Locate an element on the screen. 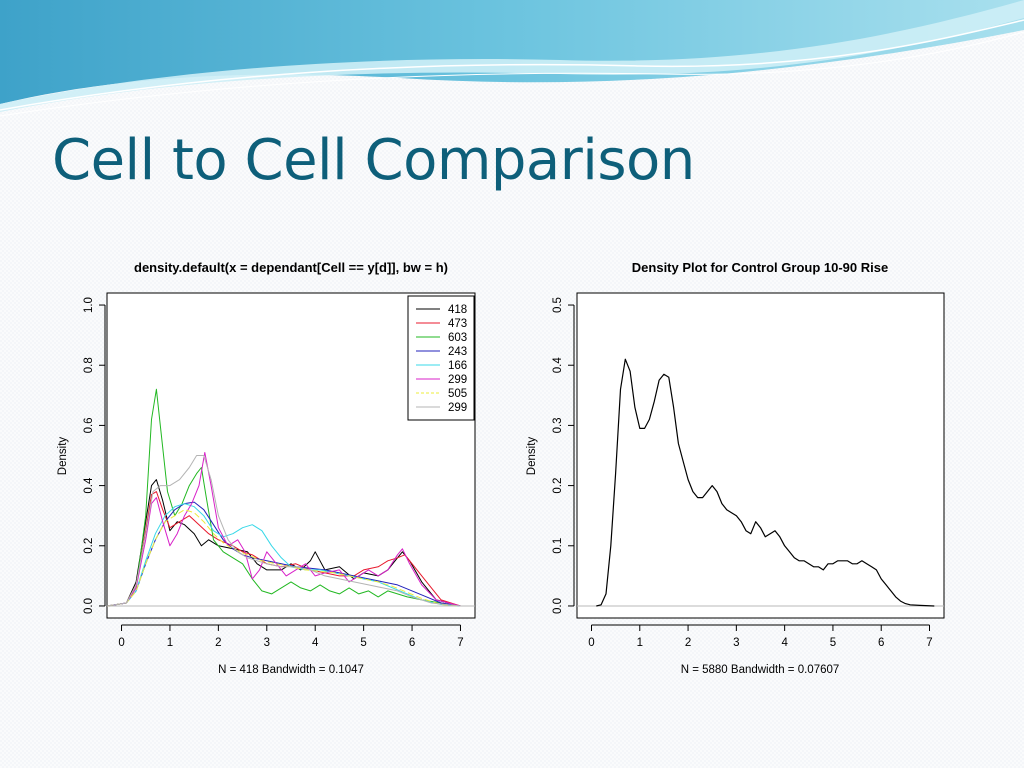 Image resolution: width=1024 pixels, height=768 pixels. legend-label: 473 is located at coordinates (457, 324).